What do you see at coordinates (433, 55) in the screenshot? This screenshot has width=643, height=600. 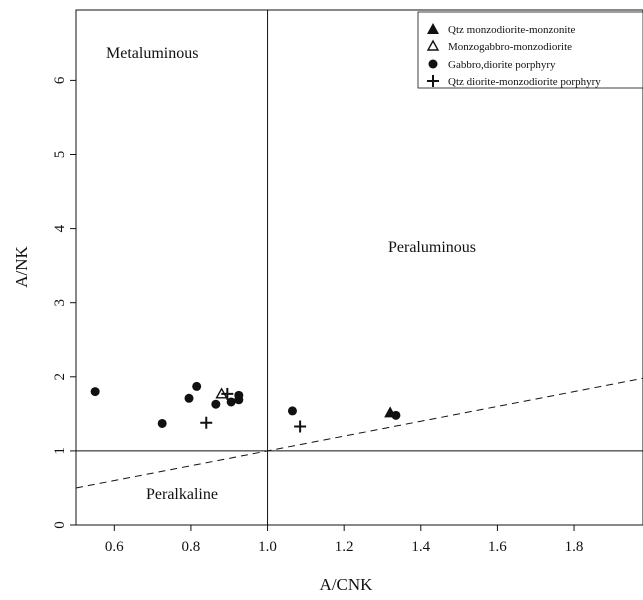 I see `legend-markers` at bounding box center [433, 55].